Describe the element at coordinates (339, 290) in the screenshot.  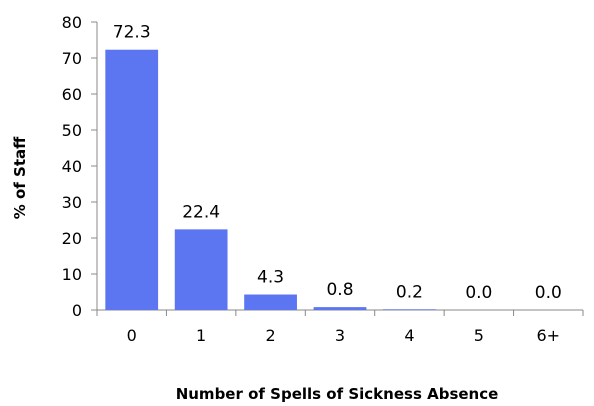
I see `data-label-3: 0.8` at that location.